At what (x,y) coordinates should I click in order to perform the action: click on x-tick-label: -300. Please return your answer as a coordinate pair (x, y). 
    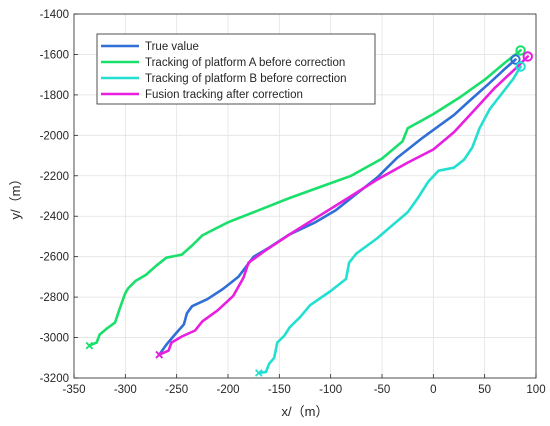
    Looking at the image, I should click on (125, 390).